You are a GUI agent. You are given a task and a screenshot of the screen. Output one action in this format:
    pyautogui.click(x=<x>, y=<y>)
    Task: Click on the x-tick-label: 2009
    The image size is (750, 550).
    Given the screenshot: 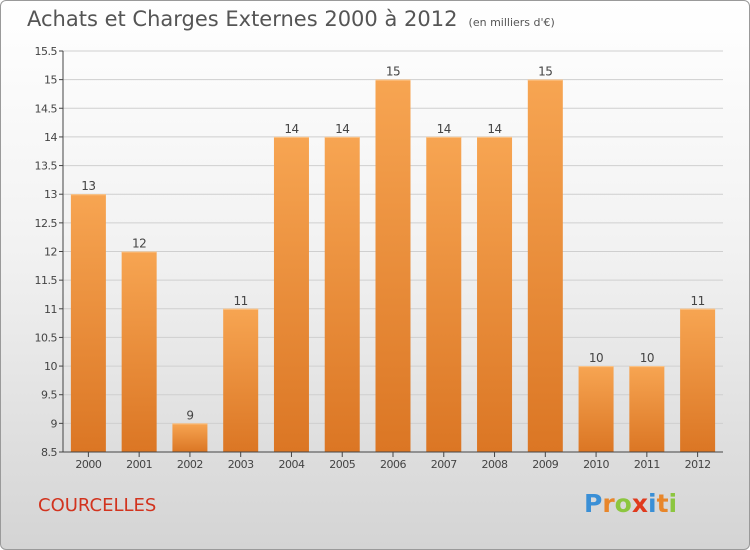 What is the action you would take?
    pyautogui.click(x=545, y=464)
    